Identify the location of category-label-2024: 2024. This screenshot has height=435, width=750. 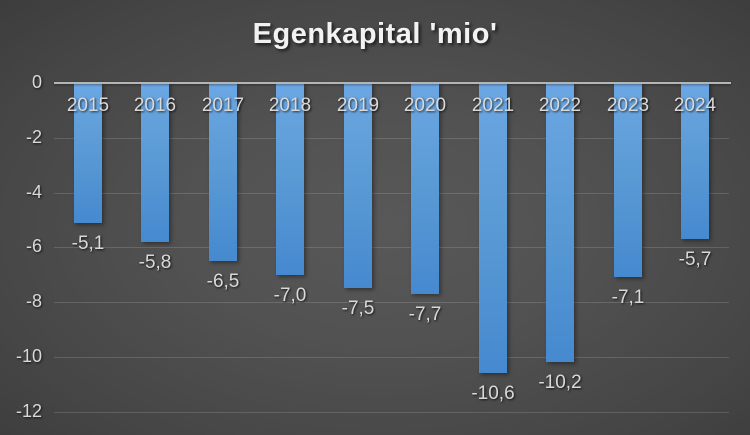
(695, 105).